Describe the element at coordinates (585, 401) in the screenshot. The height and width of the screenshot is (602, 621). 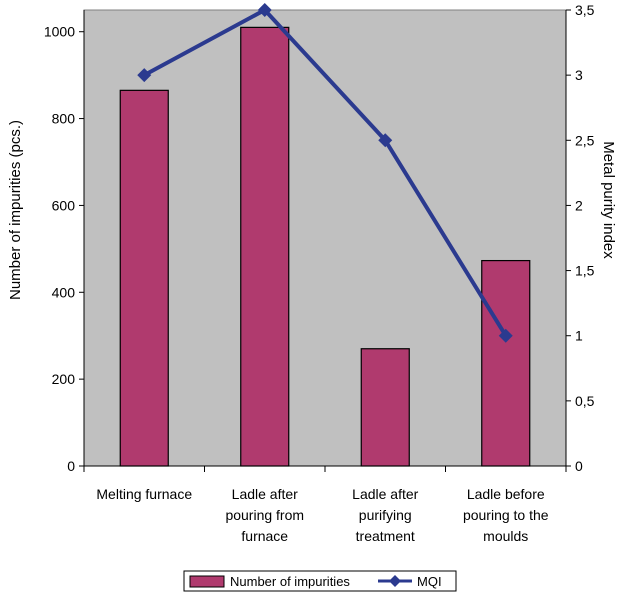
I see `y2-tick-label: 0,5` at that location.